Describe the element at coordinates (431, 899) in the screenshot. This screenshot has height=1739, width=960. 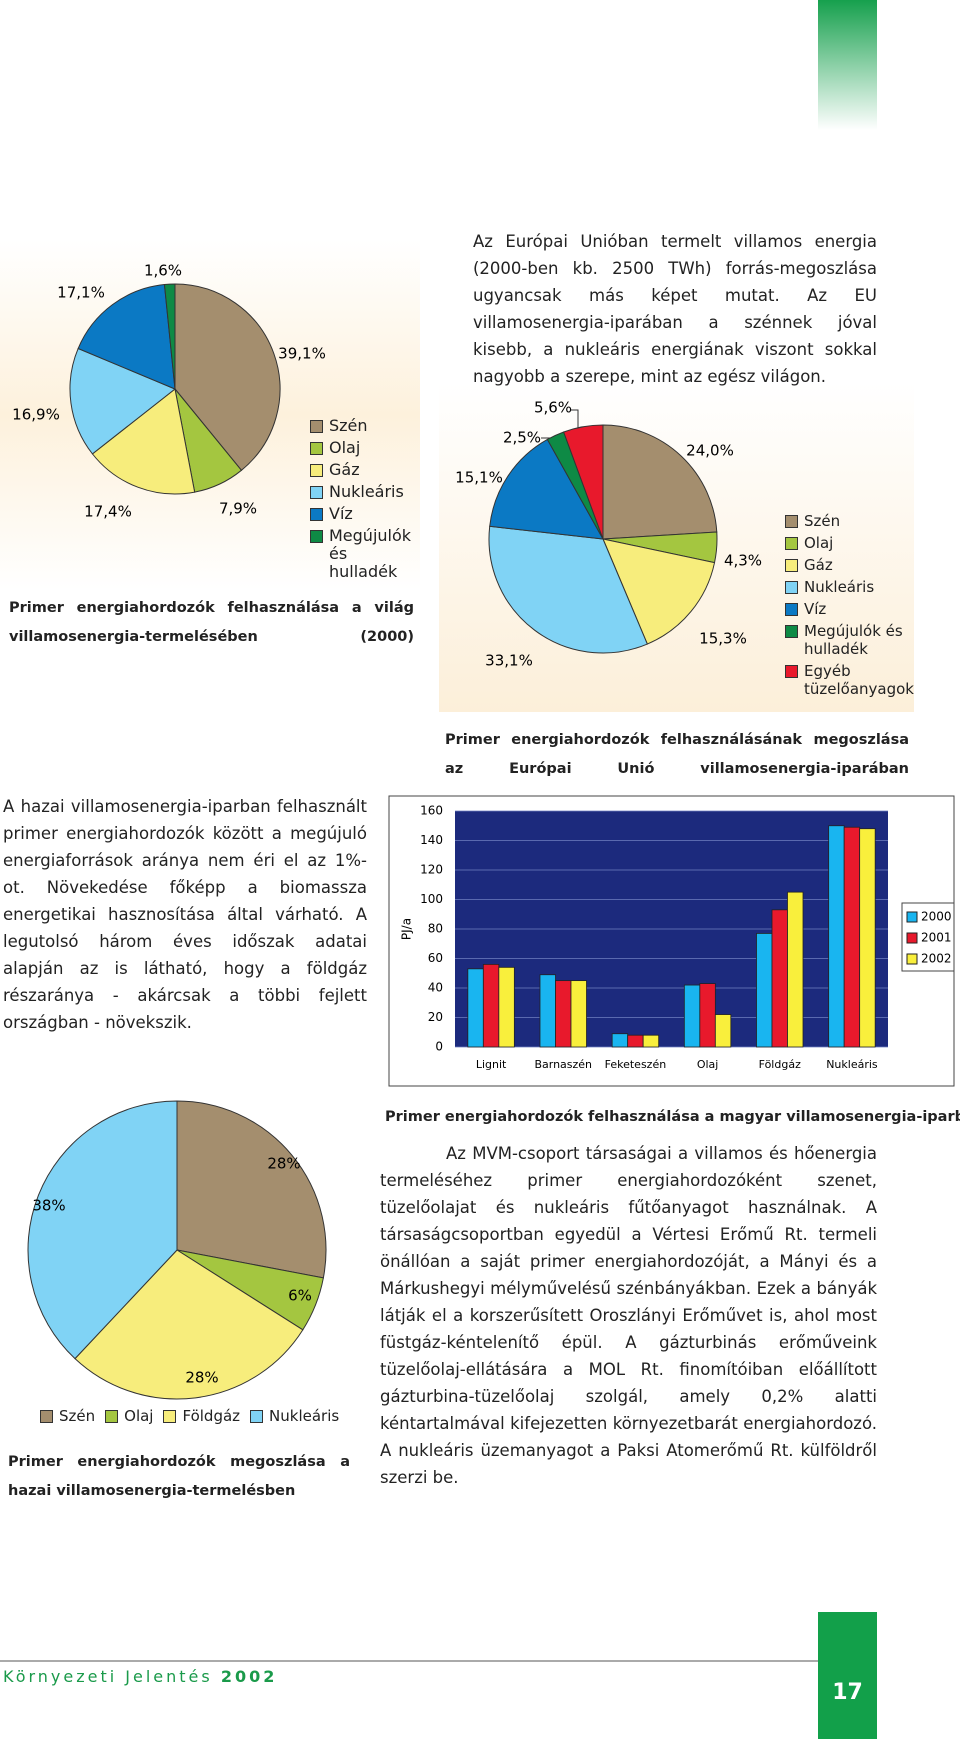
I see `y-tick-label: 100` at that location.